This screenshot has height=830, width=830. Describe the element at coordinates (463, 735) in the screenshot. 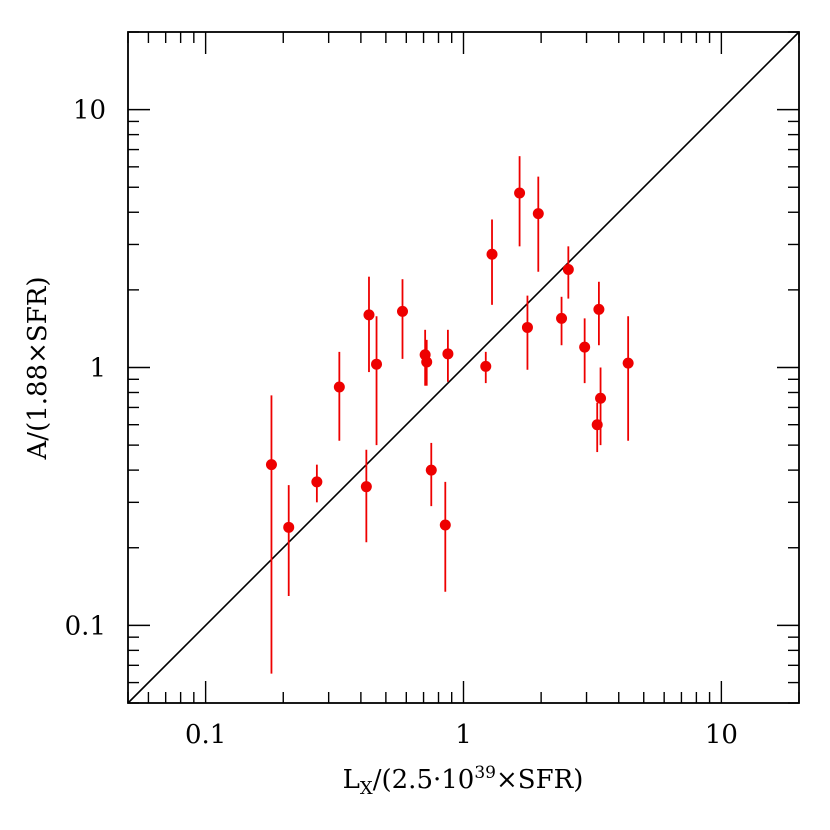

I see `x-tick-label: 1` at that location.